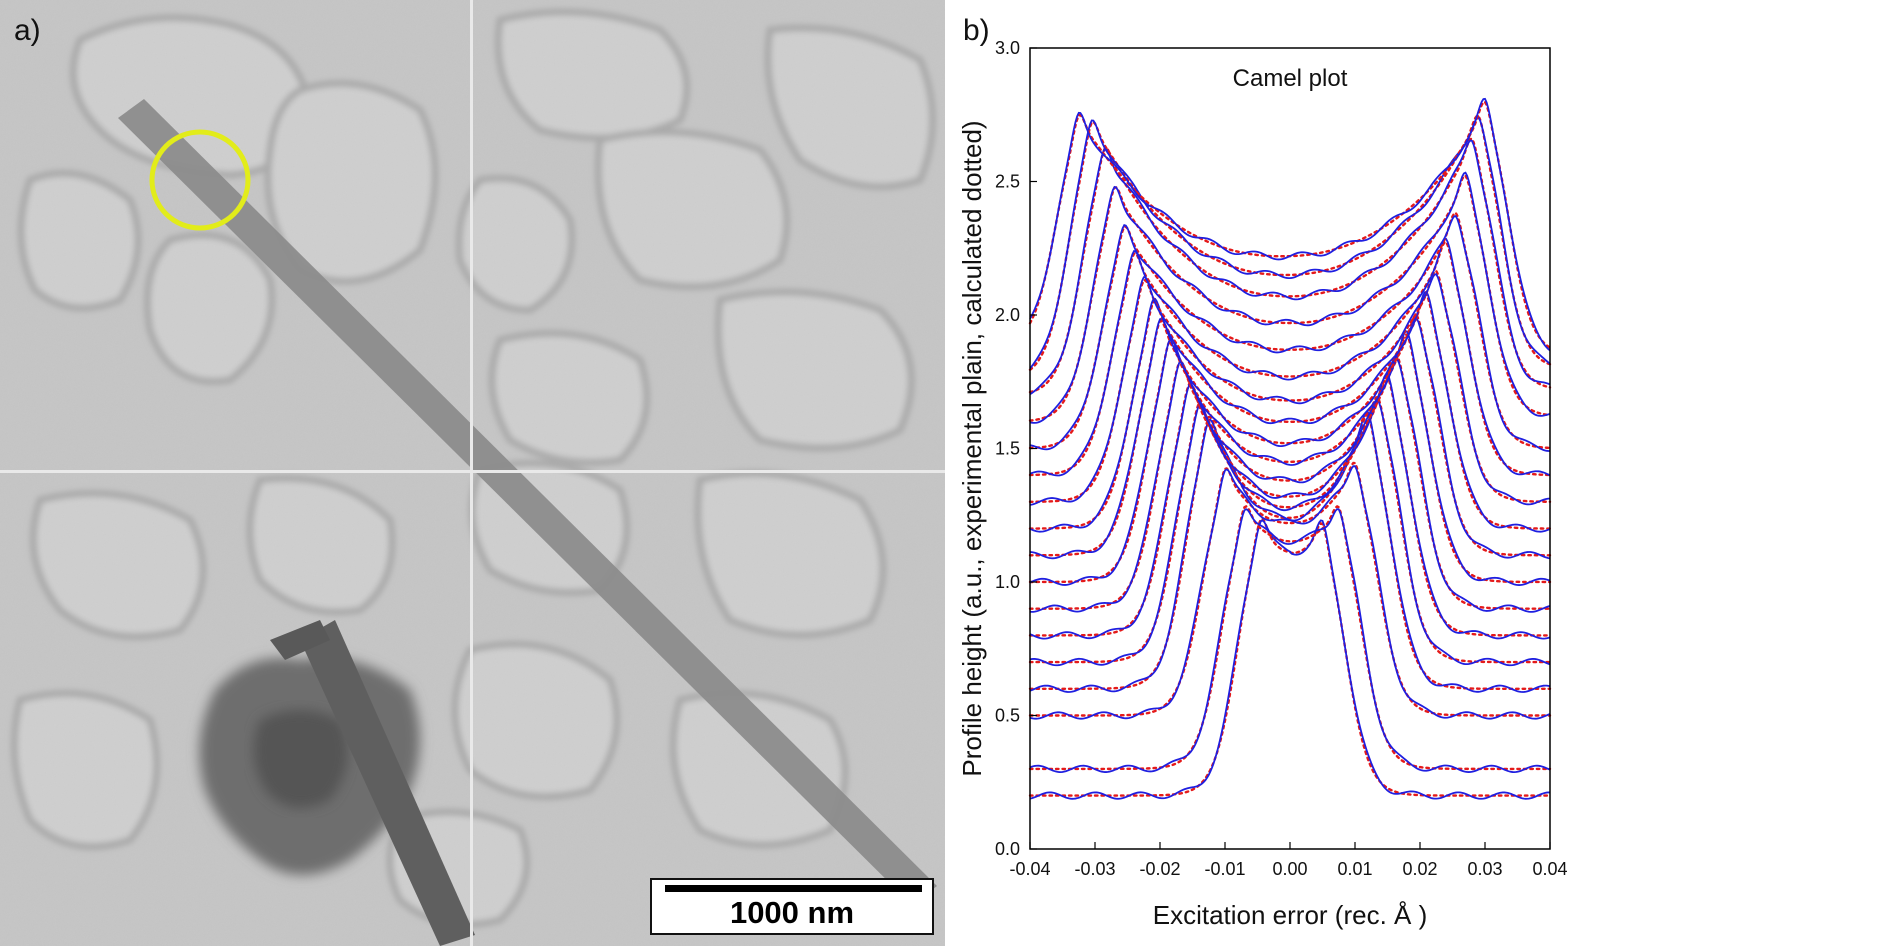 The image size is (1890, 951). Describe the element at coordinates (1007, 182) in the screenshot. I see `y-tick-label: 2.5` at that location.